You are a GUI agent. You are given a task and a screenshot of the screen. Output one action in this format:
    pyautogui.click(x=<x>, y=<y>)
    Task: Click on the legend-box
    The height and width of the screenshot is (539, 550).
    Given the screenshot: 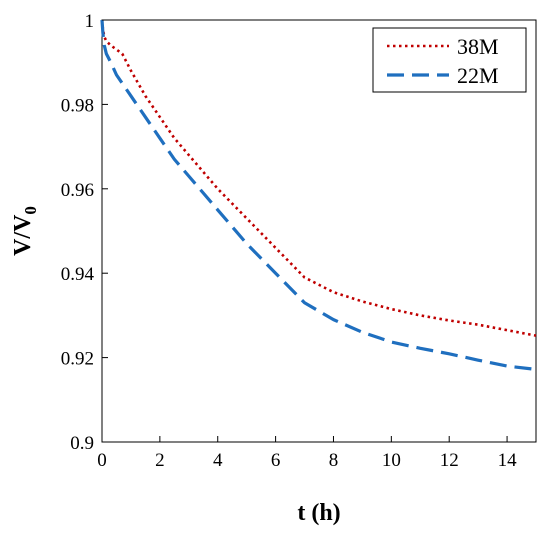 What is the action you would take?
    pyautogui.click(x=449, y=60)
    